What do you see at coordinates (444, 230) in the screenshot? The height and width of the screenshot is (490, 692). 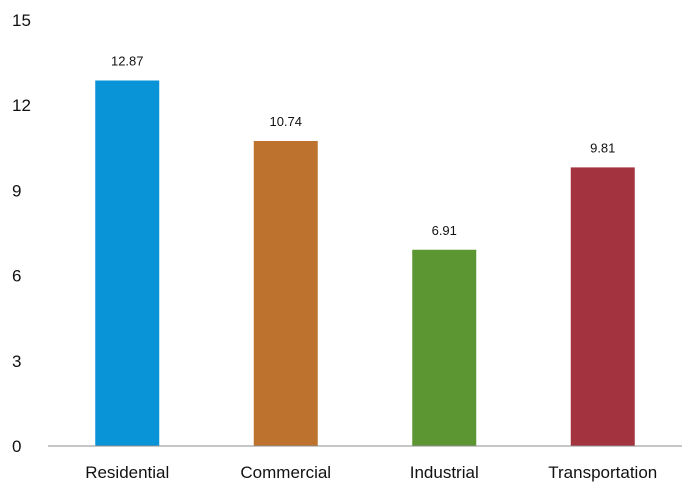 I see `data-label: 6.91` at bounding box center [444, 230].